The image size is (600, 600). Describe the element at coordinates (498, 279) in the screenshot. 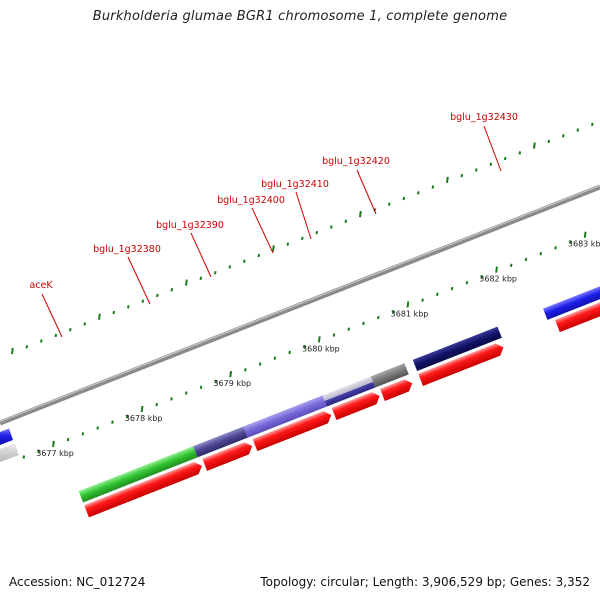

I see `kbp-label: 3682 kbp` at that location.